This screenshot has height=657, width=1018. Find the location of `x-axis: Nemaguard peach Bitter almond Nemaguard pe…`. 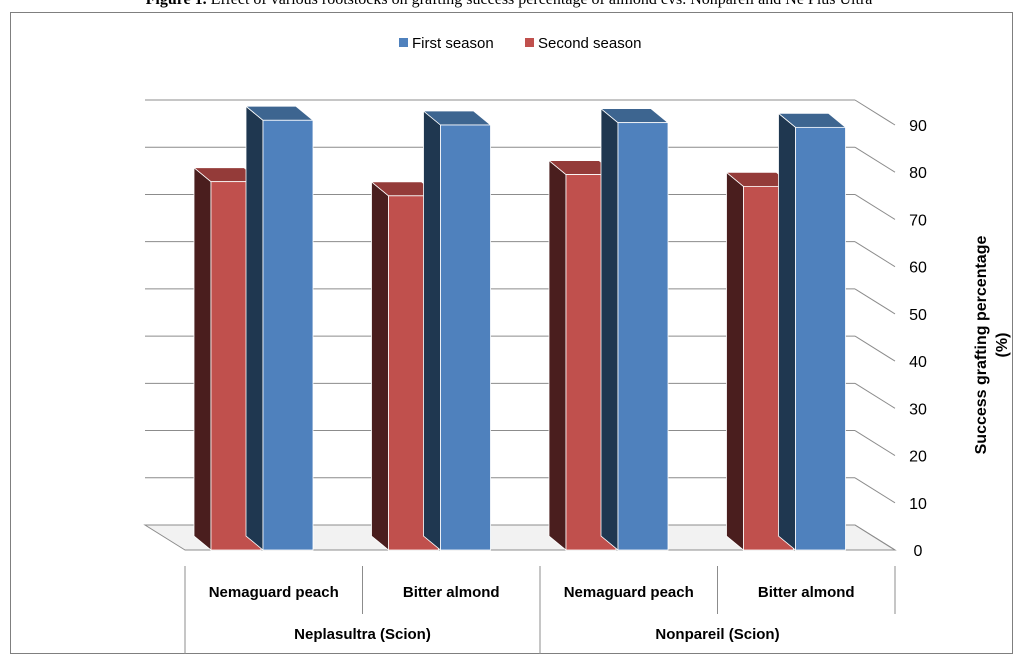

x-axis: Nemaguard peach Bitter almond Nemaguard pe… is located at coordinates (540, 610).